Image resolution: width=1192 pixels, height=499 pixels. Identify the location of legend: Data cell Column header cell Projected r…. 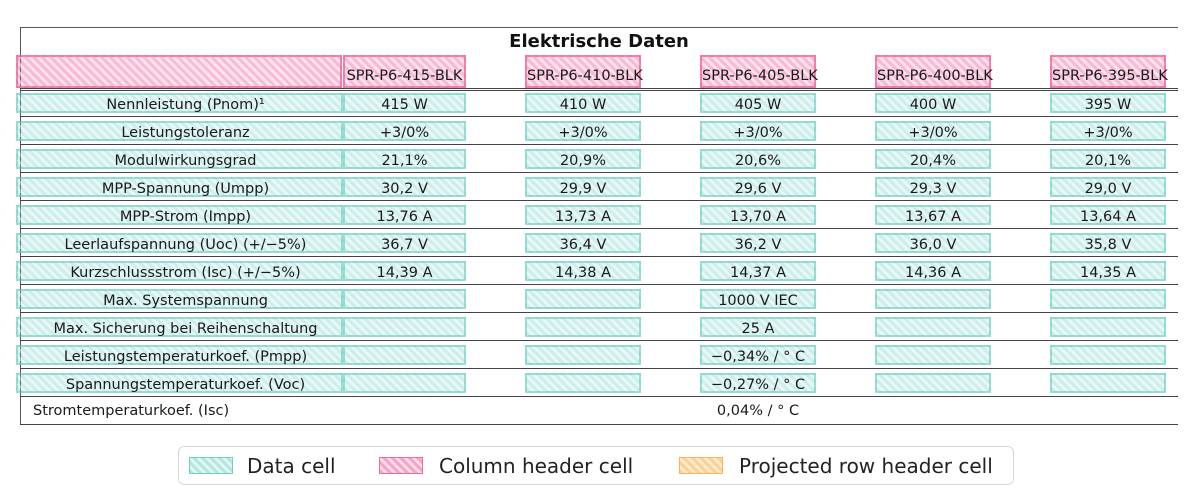
(596, 465).